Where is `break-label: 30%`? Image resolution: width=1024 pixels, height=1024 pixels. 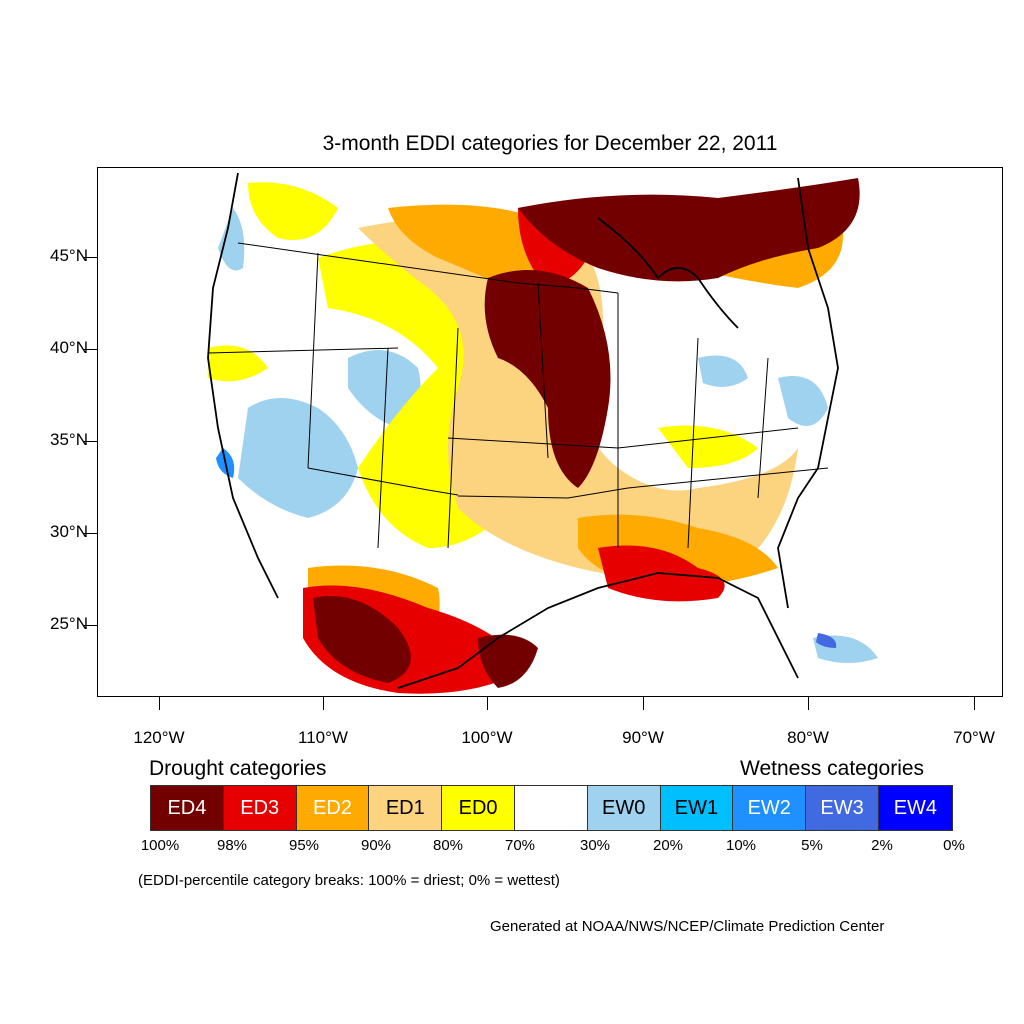
break-label: 30% is located at coordinates (595, 845).